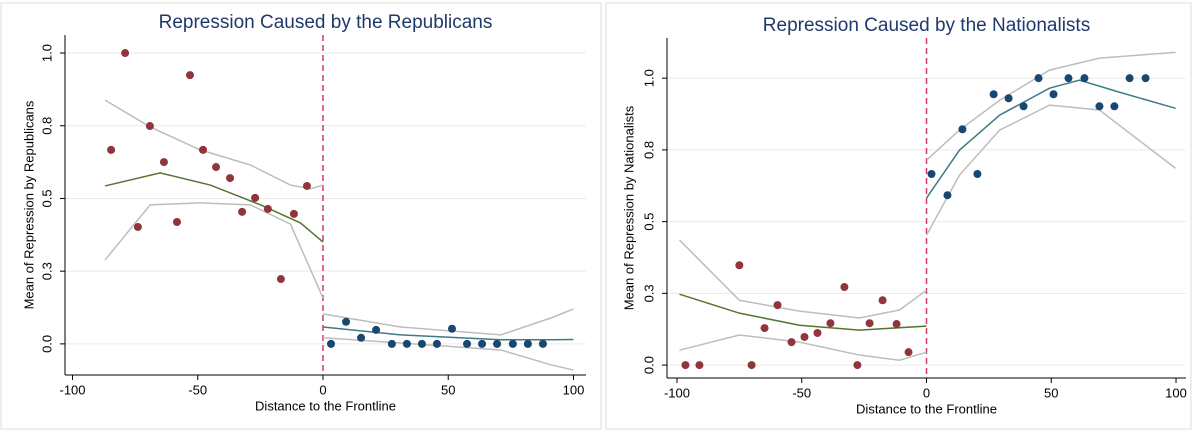 Image resolution: width=1193 pixels, height=432 pixels. I want to click on chart-title: Repression Caused by the Republicans, so click(326, 22).